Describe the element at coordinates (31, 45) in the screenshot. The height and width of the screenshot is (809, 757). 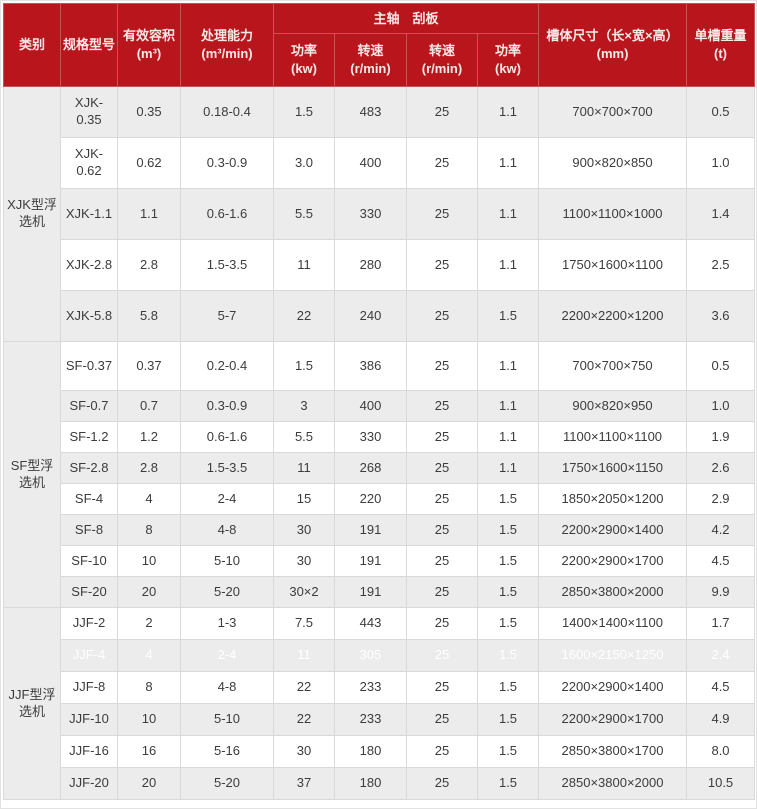
I see `header-category-label: 类别` at that location.